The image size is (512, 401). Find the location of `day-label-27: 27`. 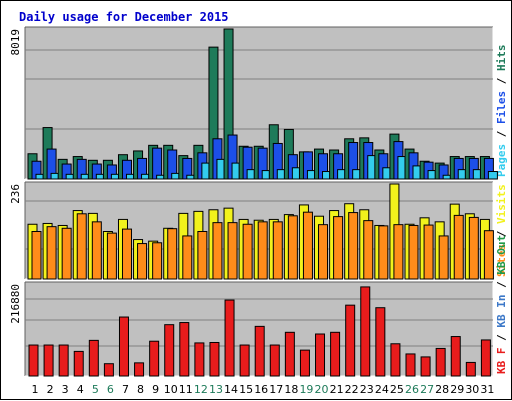

day-label-27: 27 is located at coordinates (427, 389).